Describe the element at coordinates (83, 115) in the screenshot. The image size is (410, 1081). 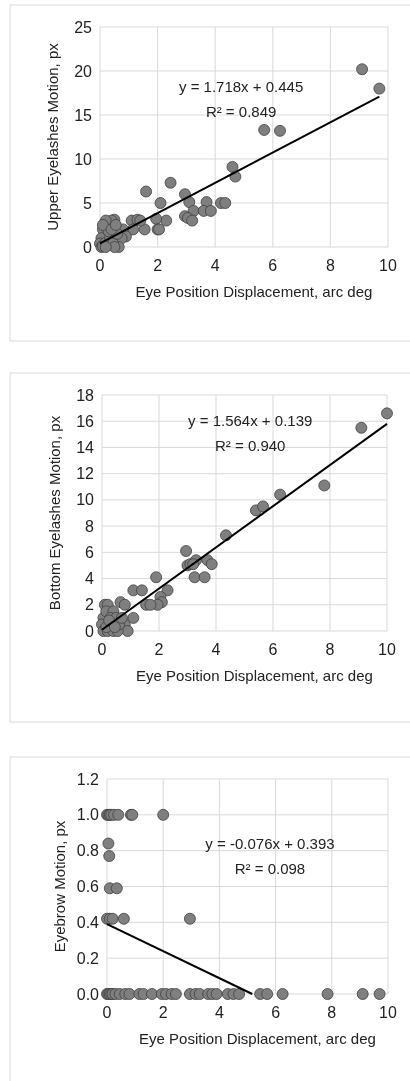
I see `y-tick-label: 15` at that location.